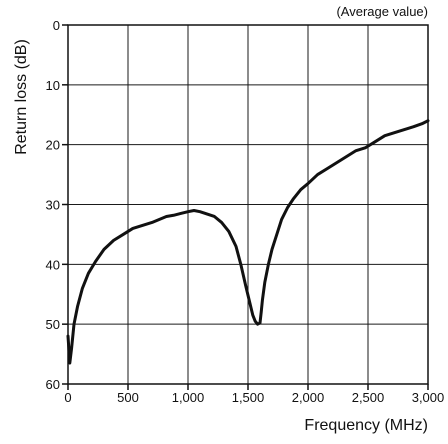  I want to click on x-tick-label: 2,000, so click(308, 397).